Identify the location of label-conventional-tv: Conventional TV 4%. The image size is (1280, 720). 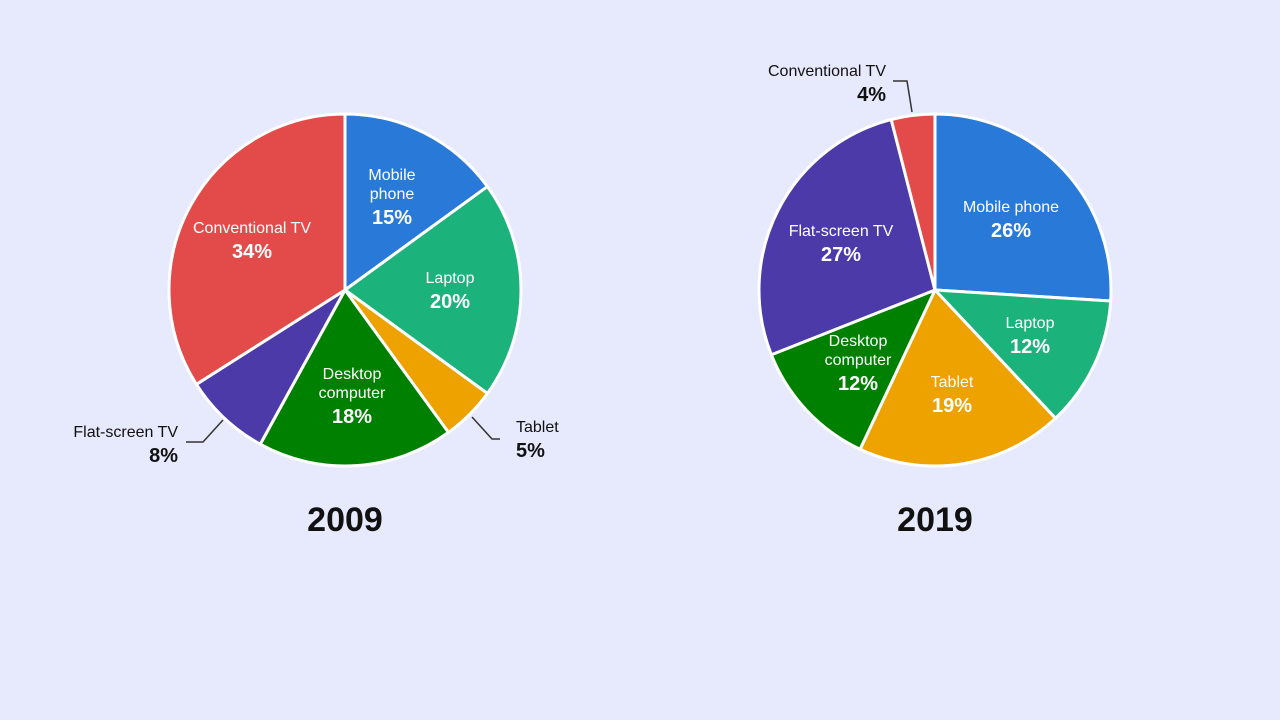
(827, 84).